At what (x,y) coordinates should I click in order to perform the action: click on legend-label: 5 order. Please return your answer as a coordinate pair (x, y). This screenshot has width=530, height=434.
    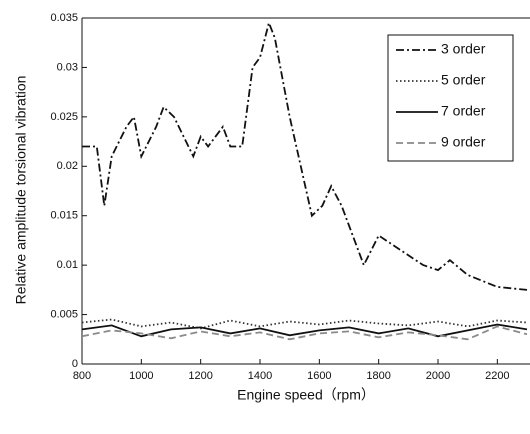
    Looking at the image, I should click on (463, 80).